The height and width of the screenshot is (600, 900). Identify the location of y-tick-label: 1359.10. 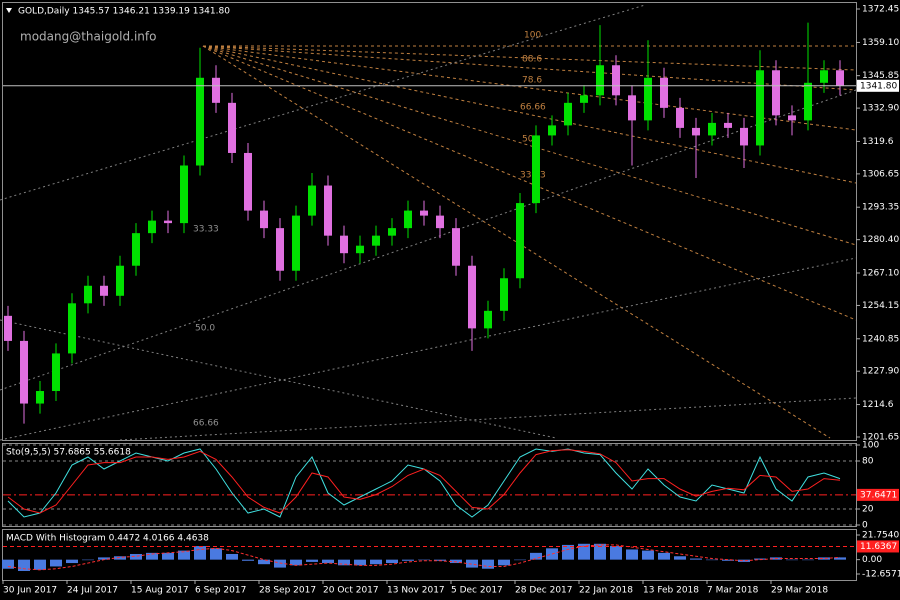
(880, 43).